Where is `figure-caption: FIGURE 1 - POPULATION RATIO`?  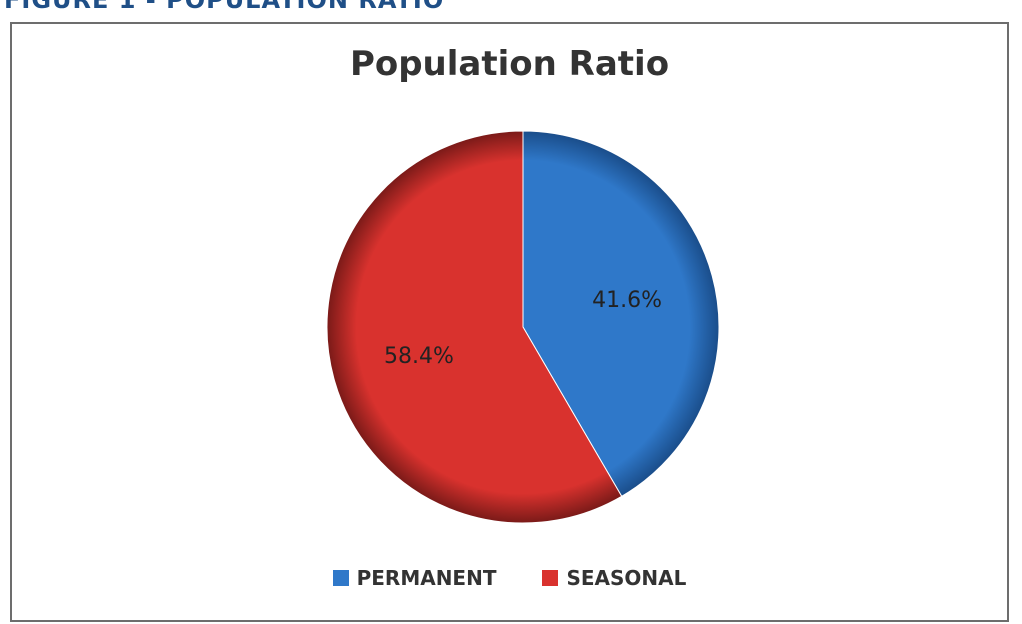 figure-caption: FIGURE 1 - POPULATION RATIO is located at coordinates (224, 7).